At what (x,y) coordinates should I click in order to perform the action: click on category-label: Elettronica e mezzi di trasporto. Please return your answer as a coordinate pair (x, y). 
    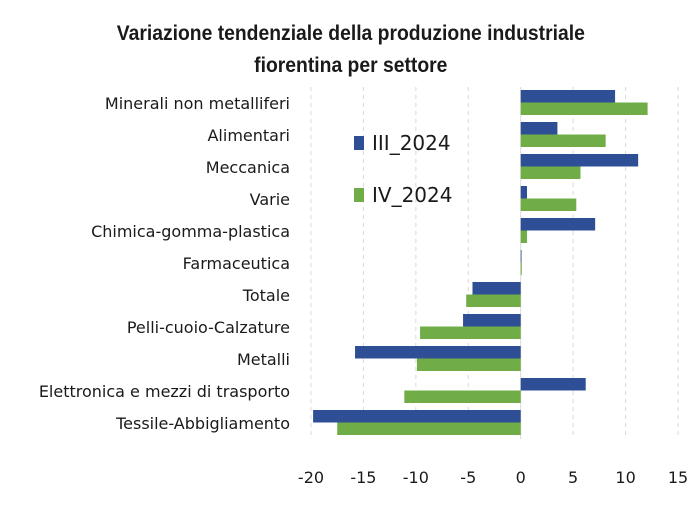
    Looking at the image, I should click on (164, 391).